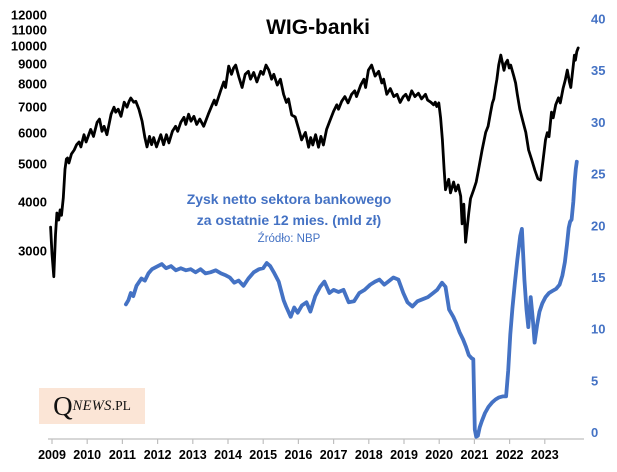 The width and height of the screenshot is (617, 472). I want to click on annotation-source: Źródło: NBP, so click(289, 239).